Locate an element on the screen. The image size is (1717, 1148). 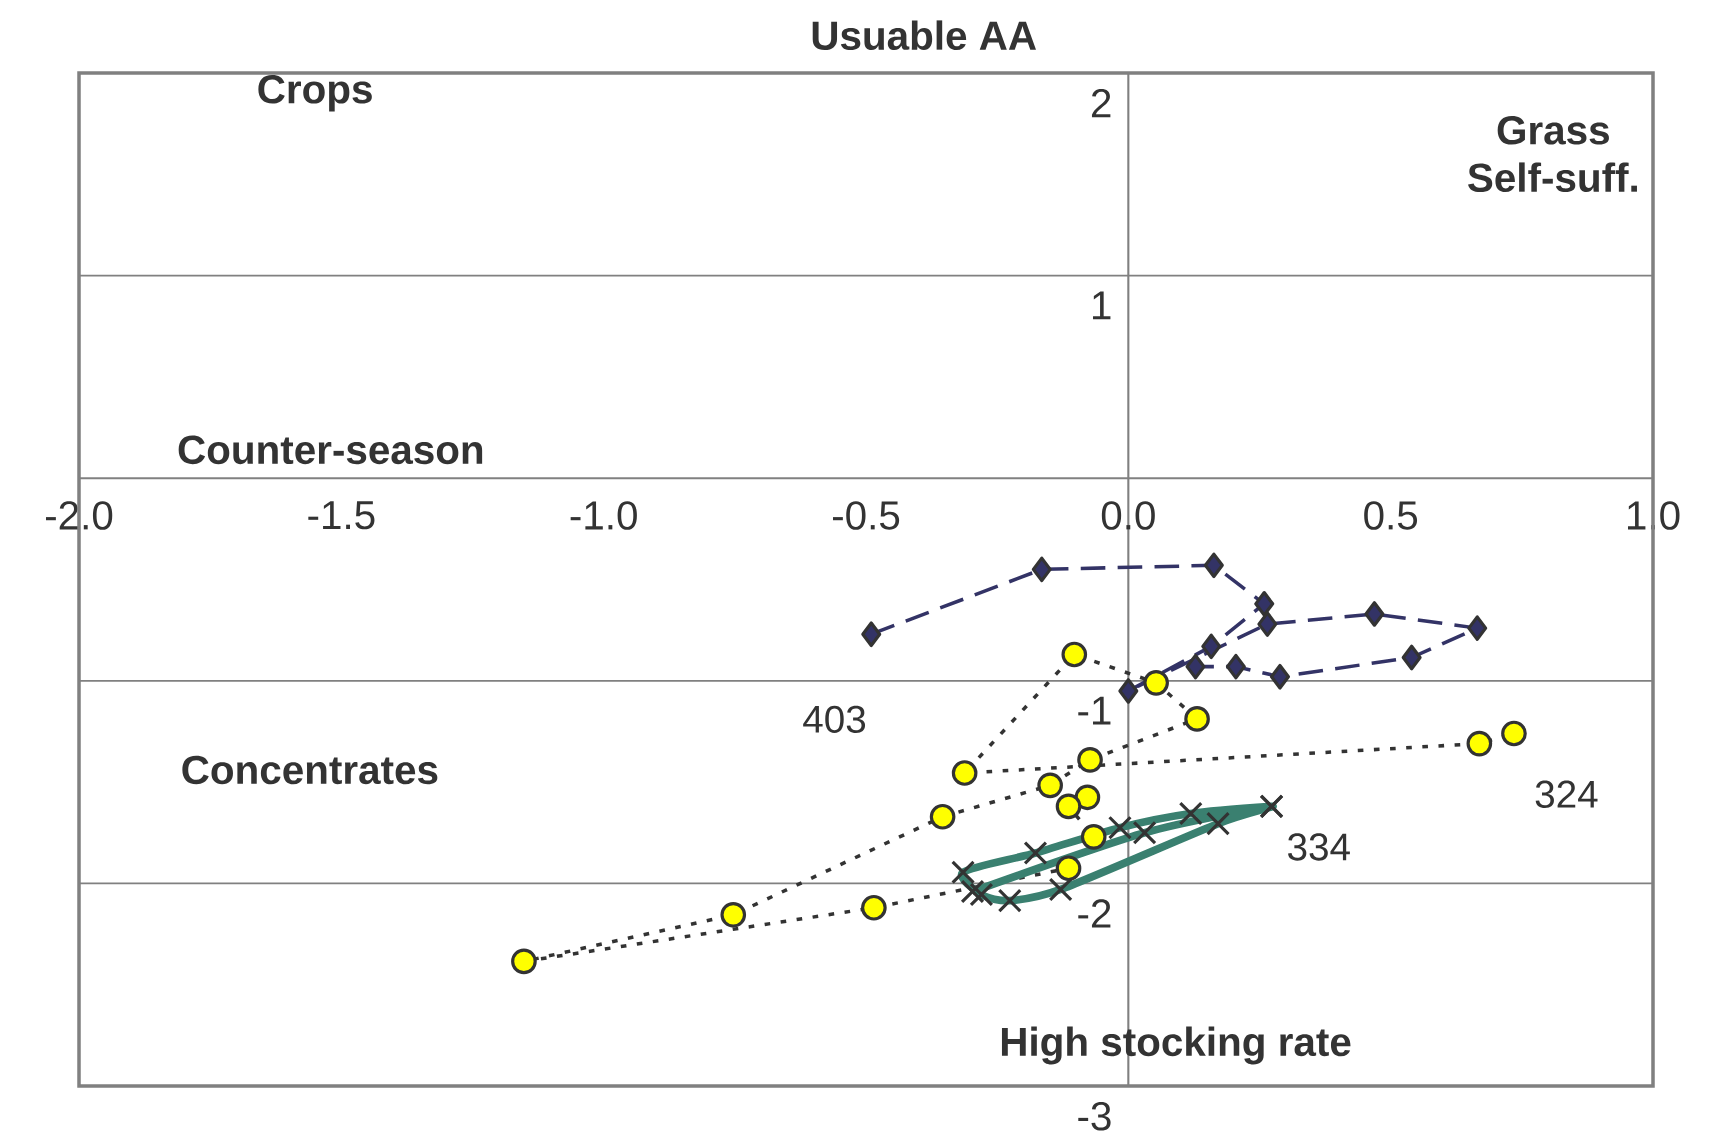
y-tick-label: 2 is located at coordinates (1101, 103).